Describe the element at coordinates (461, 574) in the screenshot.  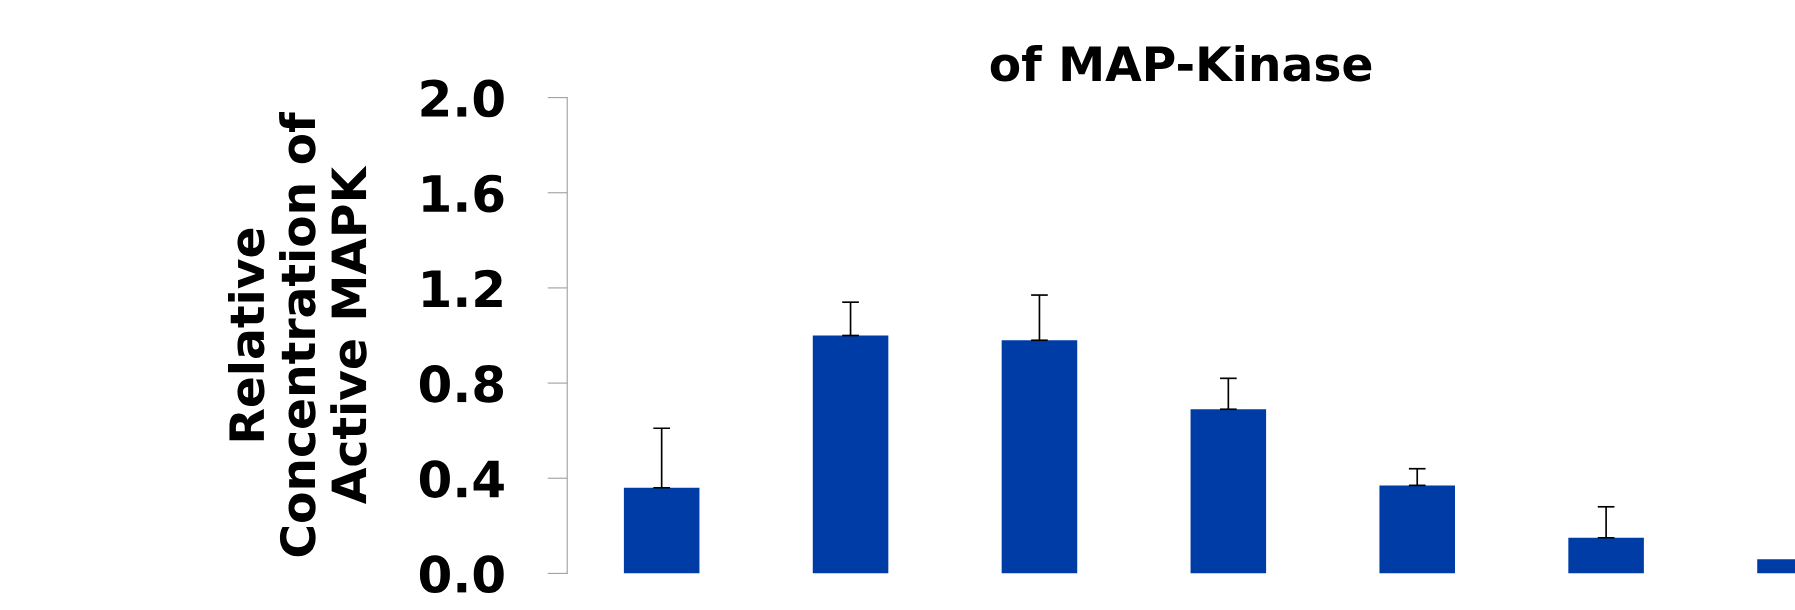
I see `y-tick-label: 0.0` at that location.